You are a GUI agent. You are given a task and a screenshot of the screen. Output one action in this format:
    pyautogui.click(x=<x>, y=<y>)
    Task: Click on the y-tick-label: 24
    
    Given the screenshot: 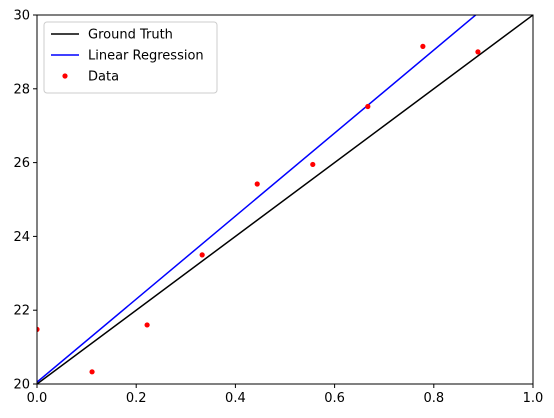 What is the action you would take?
    pyautogui.click(x=21, y=237)
    